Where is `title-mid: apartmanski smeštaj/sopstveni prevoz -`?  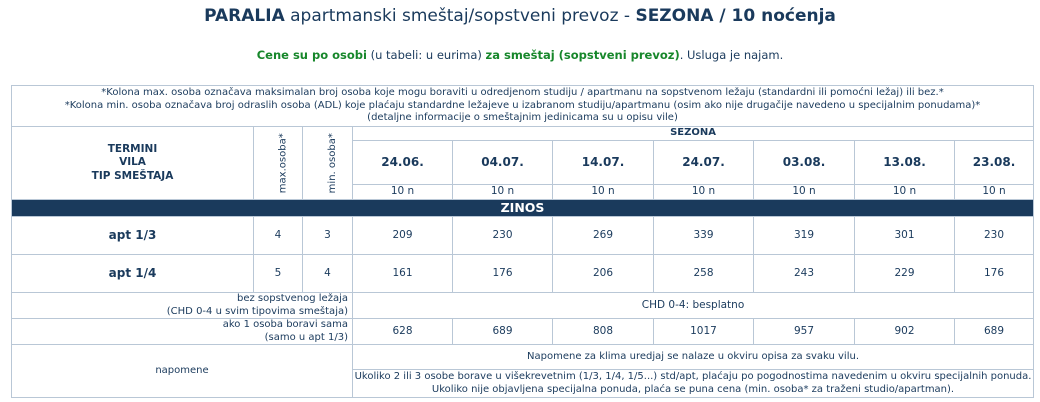 title-mid: apartmanski smeštaj/sopstveni prevoz - is located at coordinates (460, 16).